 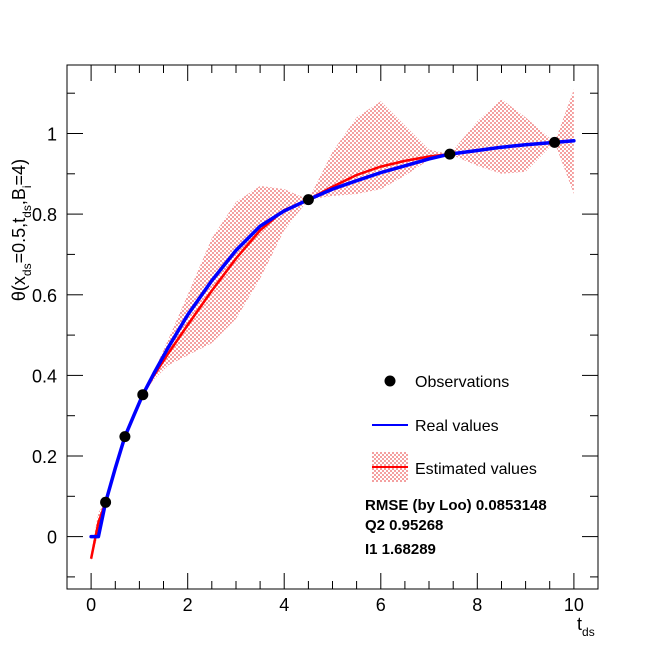 I want to click on x-tick-label: 2, so click(x=188, y=605).